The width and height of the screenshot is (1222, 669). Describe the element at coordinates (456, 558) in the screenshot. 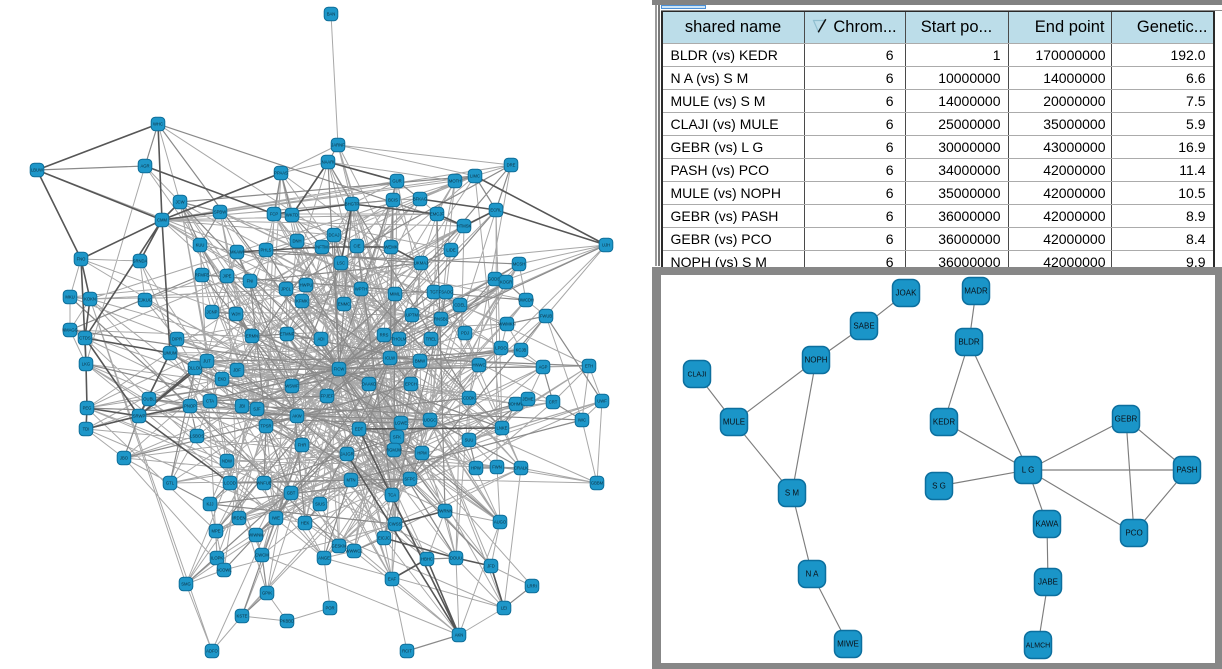

I see `svg-text: DOUU` at that location.